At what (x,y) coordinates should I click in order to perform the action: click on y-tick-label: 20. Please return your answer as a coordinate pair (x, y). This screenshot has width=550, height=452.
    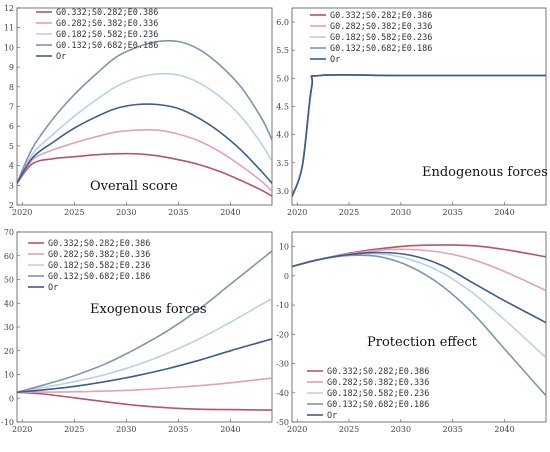
    Looking at the image, I should click on (9, 351).